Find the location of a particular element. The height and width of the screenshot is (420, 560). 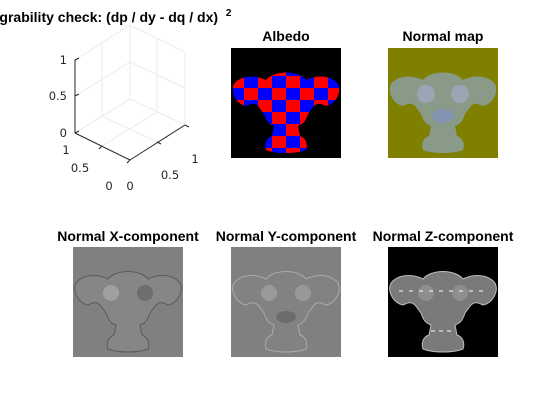

normal-map-monkey is located at coordinates (443, 112).